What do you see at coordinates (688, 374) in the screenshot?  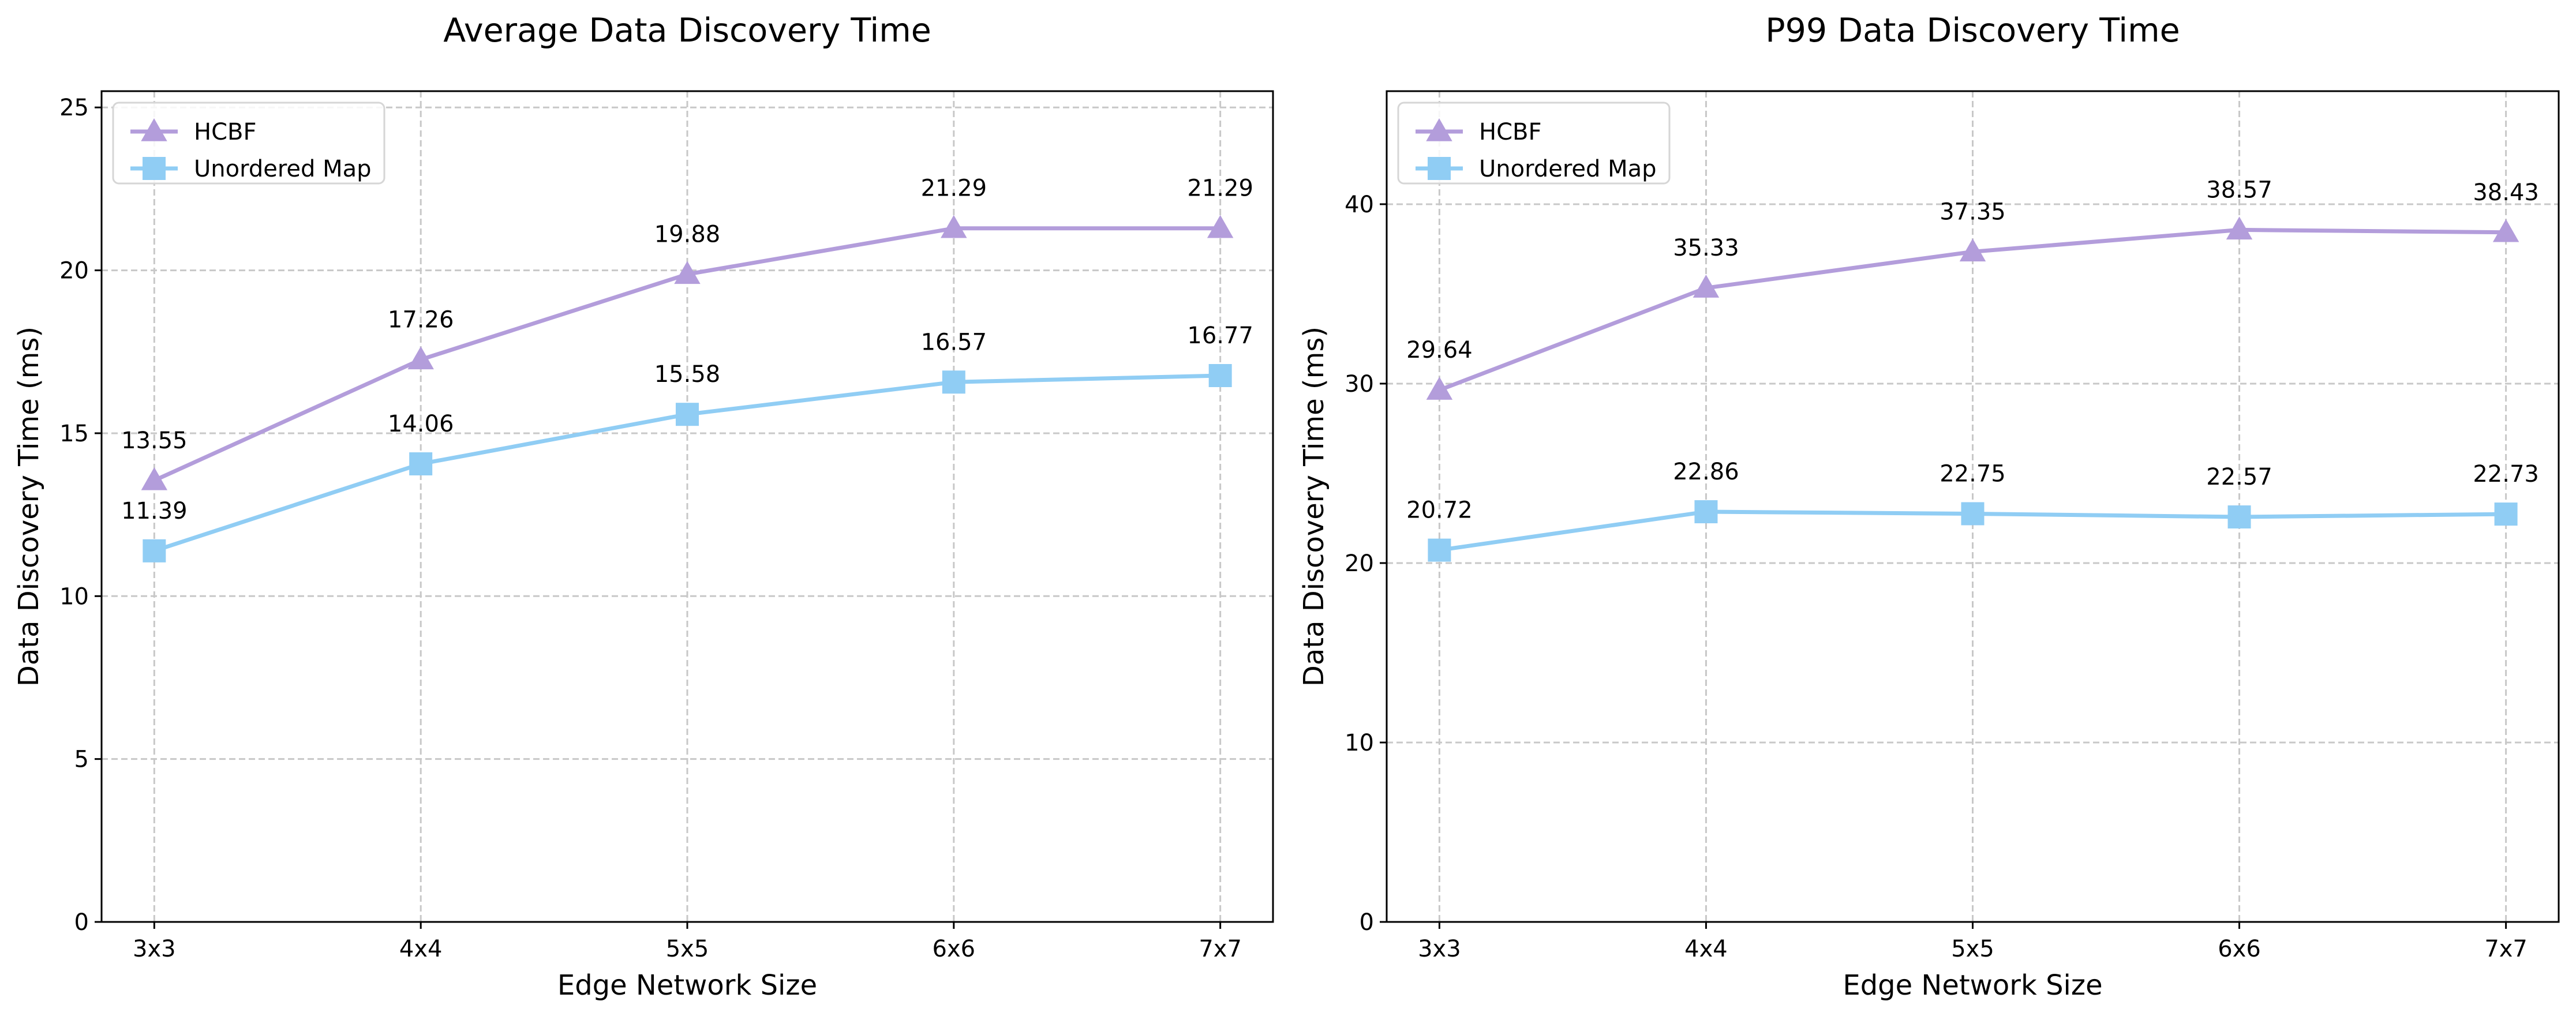 I see `data-label: 15.58` at bounding box center [688, 374].